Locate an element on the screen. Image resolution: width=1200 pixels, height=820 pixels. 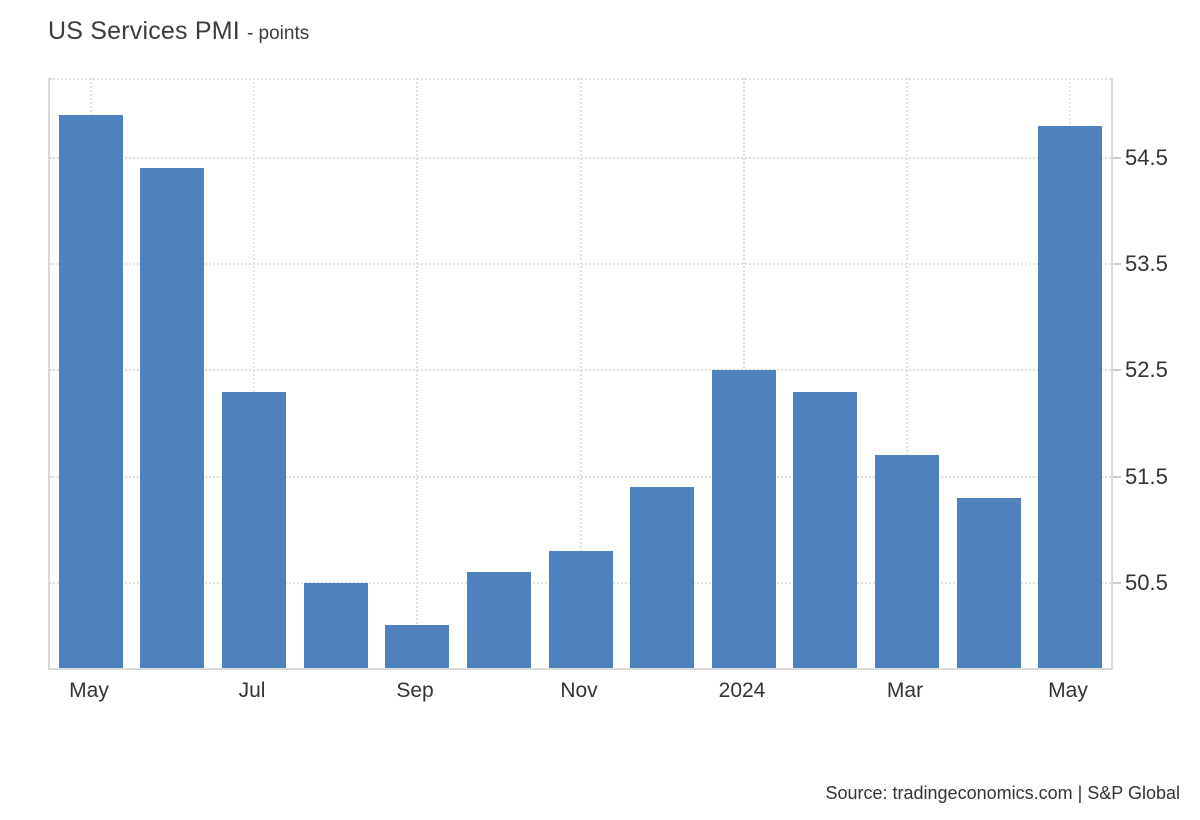
x-tick-label: Mar is located at coordinates (905, 690).